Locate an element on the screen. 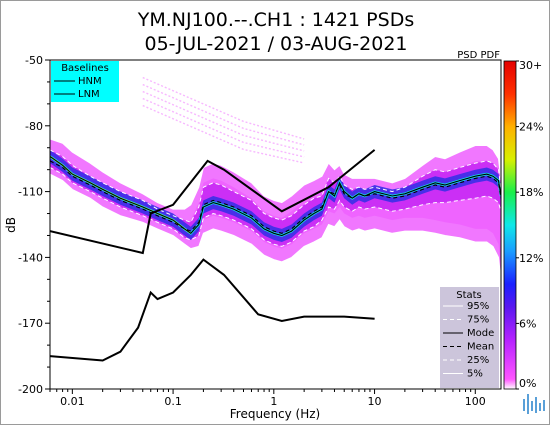 The image size is (550, 425). y-axis-label: dB is located at coordinates (11, 225).